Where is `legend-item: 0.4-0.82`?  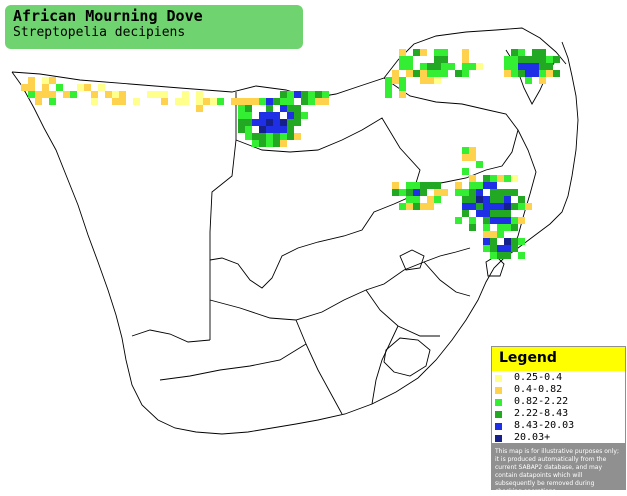 legend-item: 0.4-0.82 is located at coordinates (558, 390).